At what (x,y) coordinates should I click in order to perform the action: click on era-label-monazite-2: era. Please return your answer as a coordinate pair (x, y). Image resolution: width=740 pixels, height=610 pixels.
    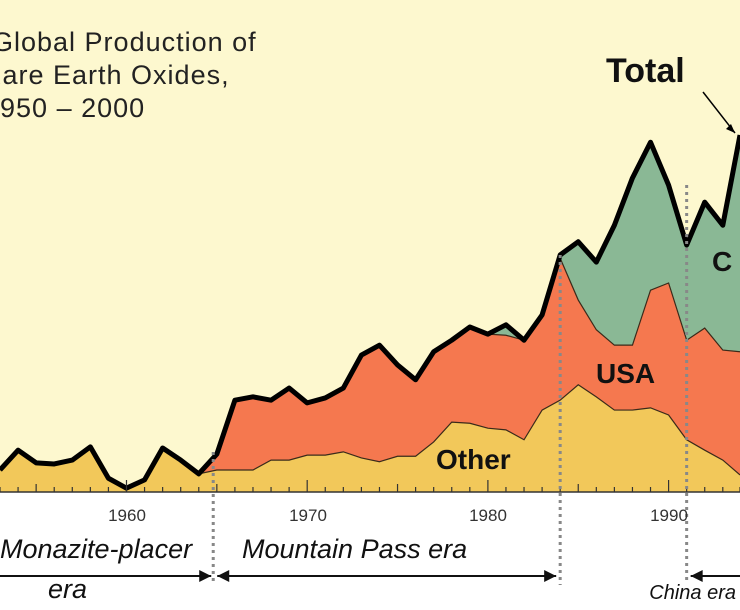
    Looking at the image, I should click on (68, 589).